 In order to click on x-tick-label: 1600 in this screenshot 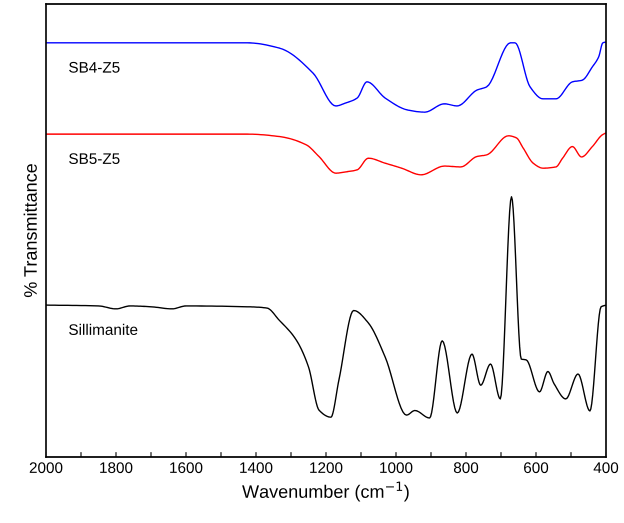, I will do `click(186, 468)`.